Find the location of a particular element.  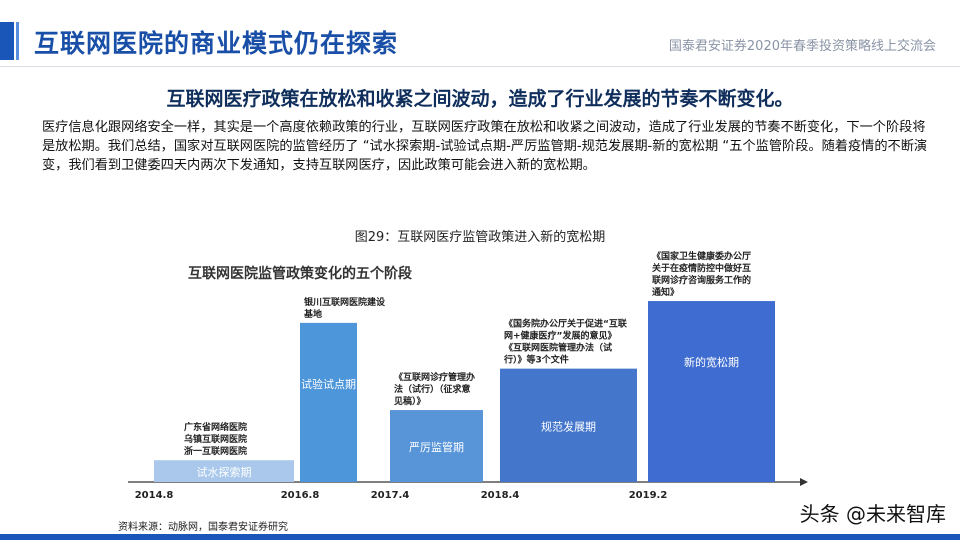

x-tick-label-5: 2019.2 is located at coordinates (648, 495).